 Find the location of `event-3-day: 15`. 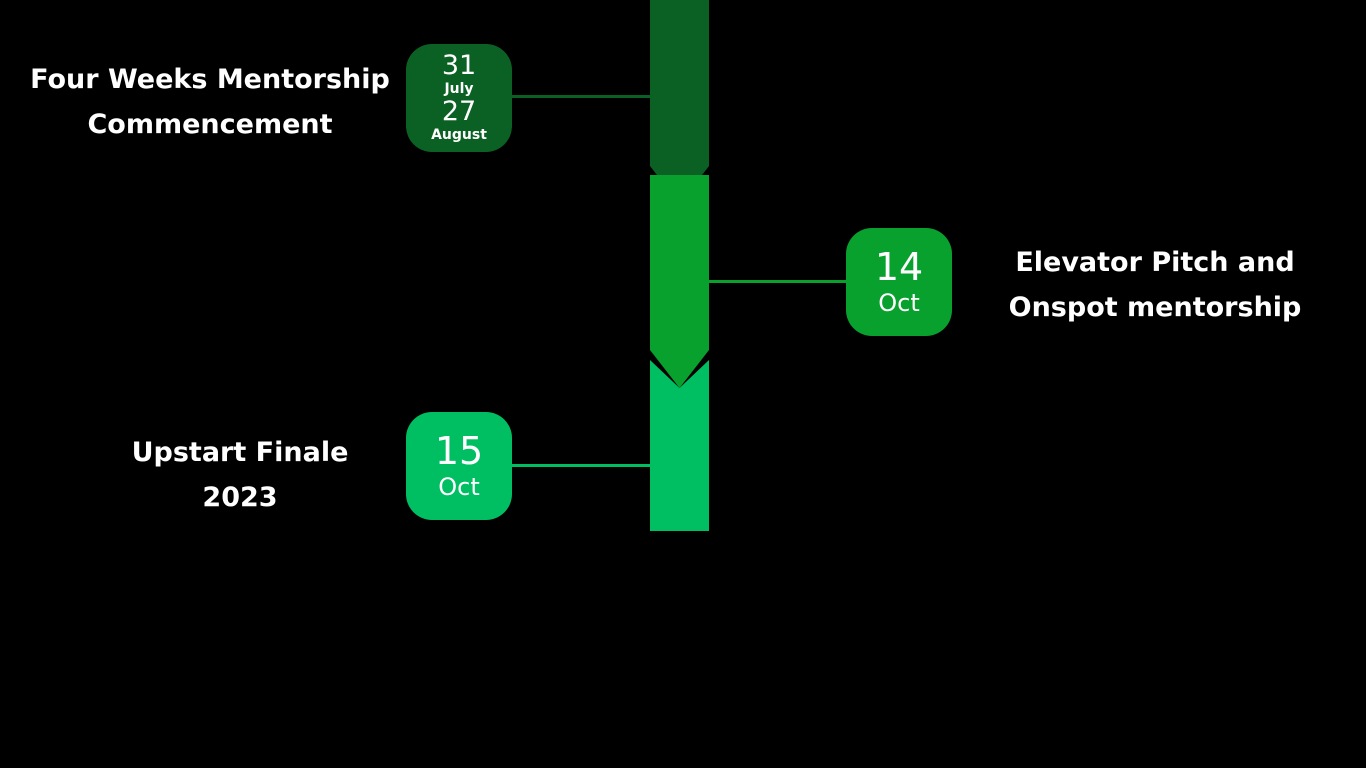

event-3-day: 15 is located at coordinates (459, 451).